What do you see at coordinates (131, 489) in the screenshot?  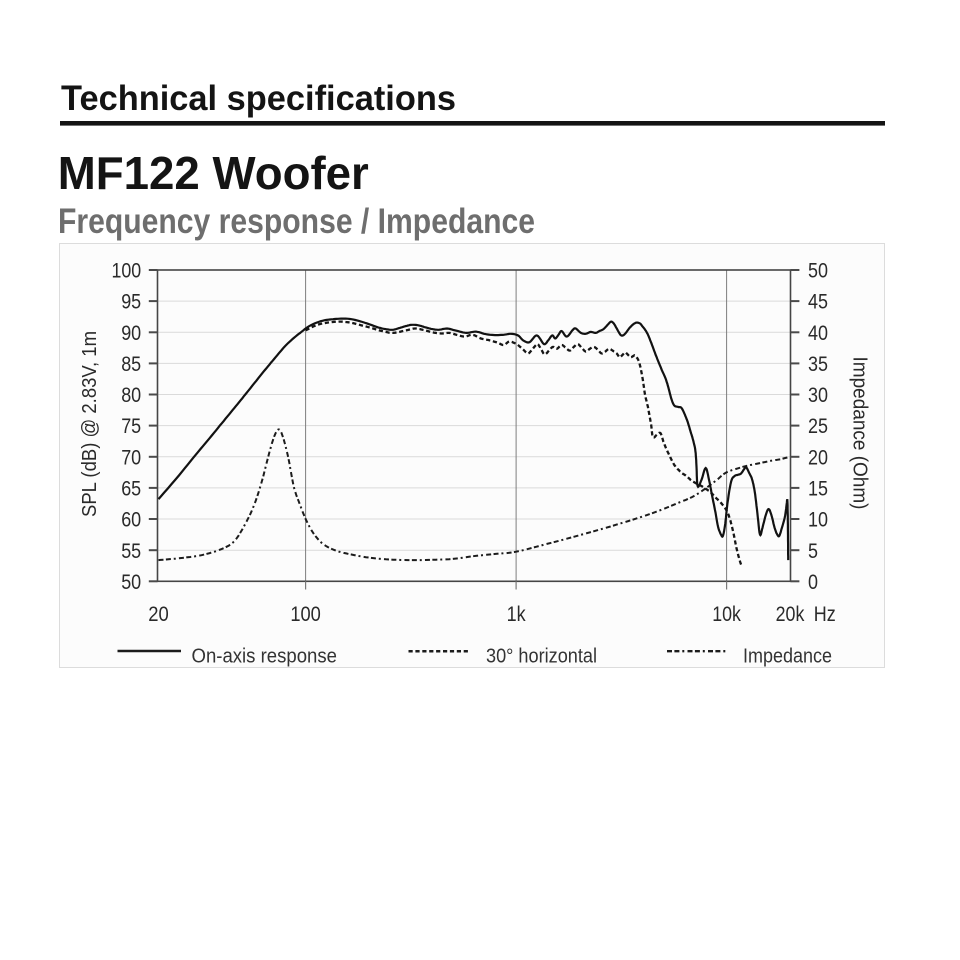 I see `svg-text: 65` at bounding box center [131, 489].